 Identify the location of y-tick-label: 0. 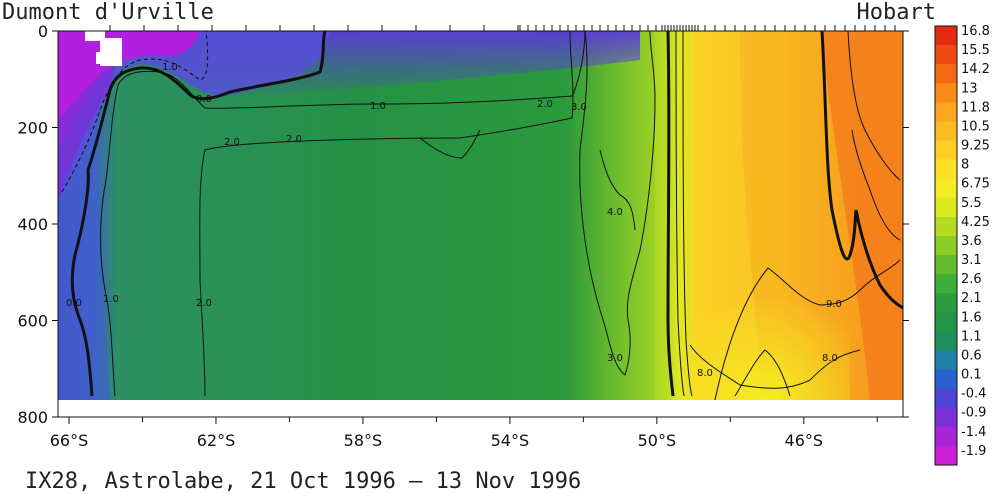
(43, 31).